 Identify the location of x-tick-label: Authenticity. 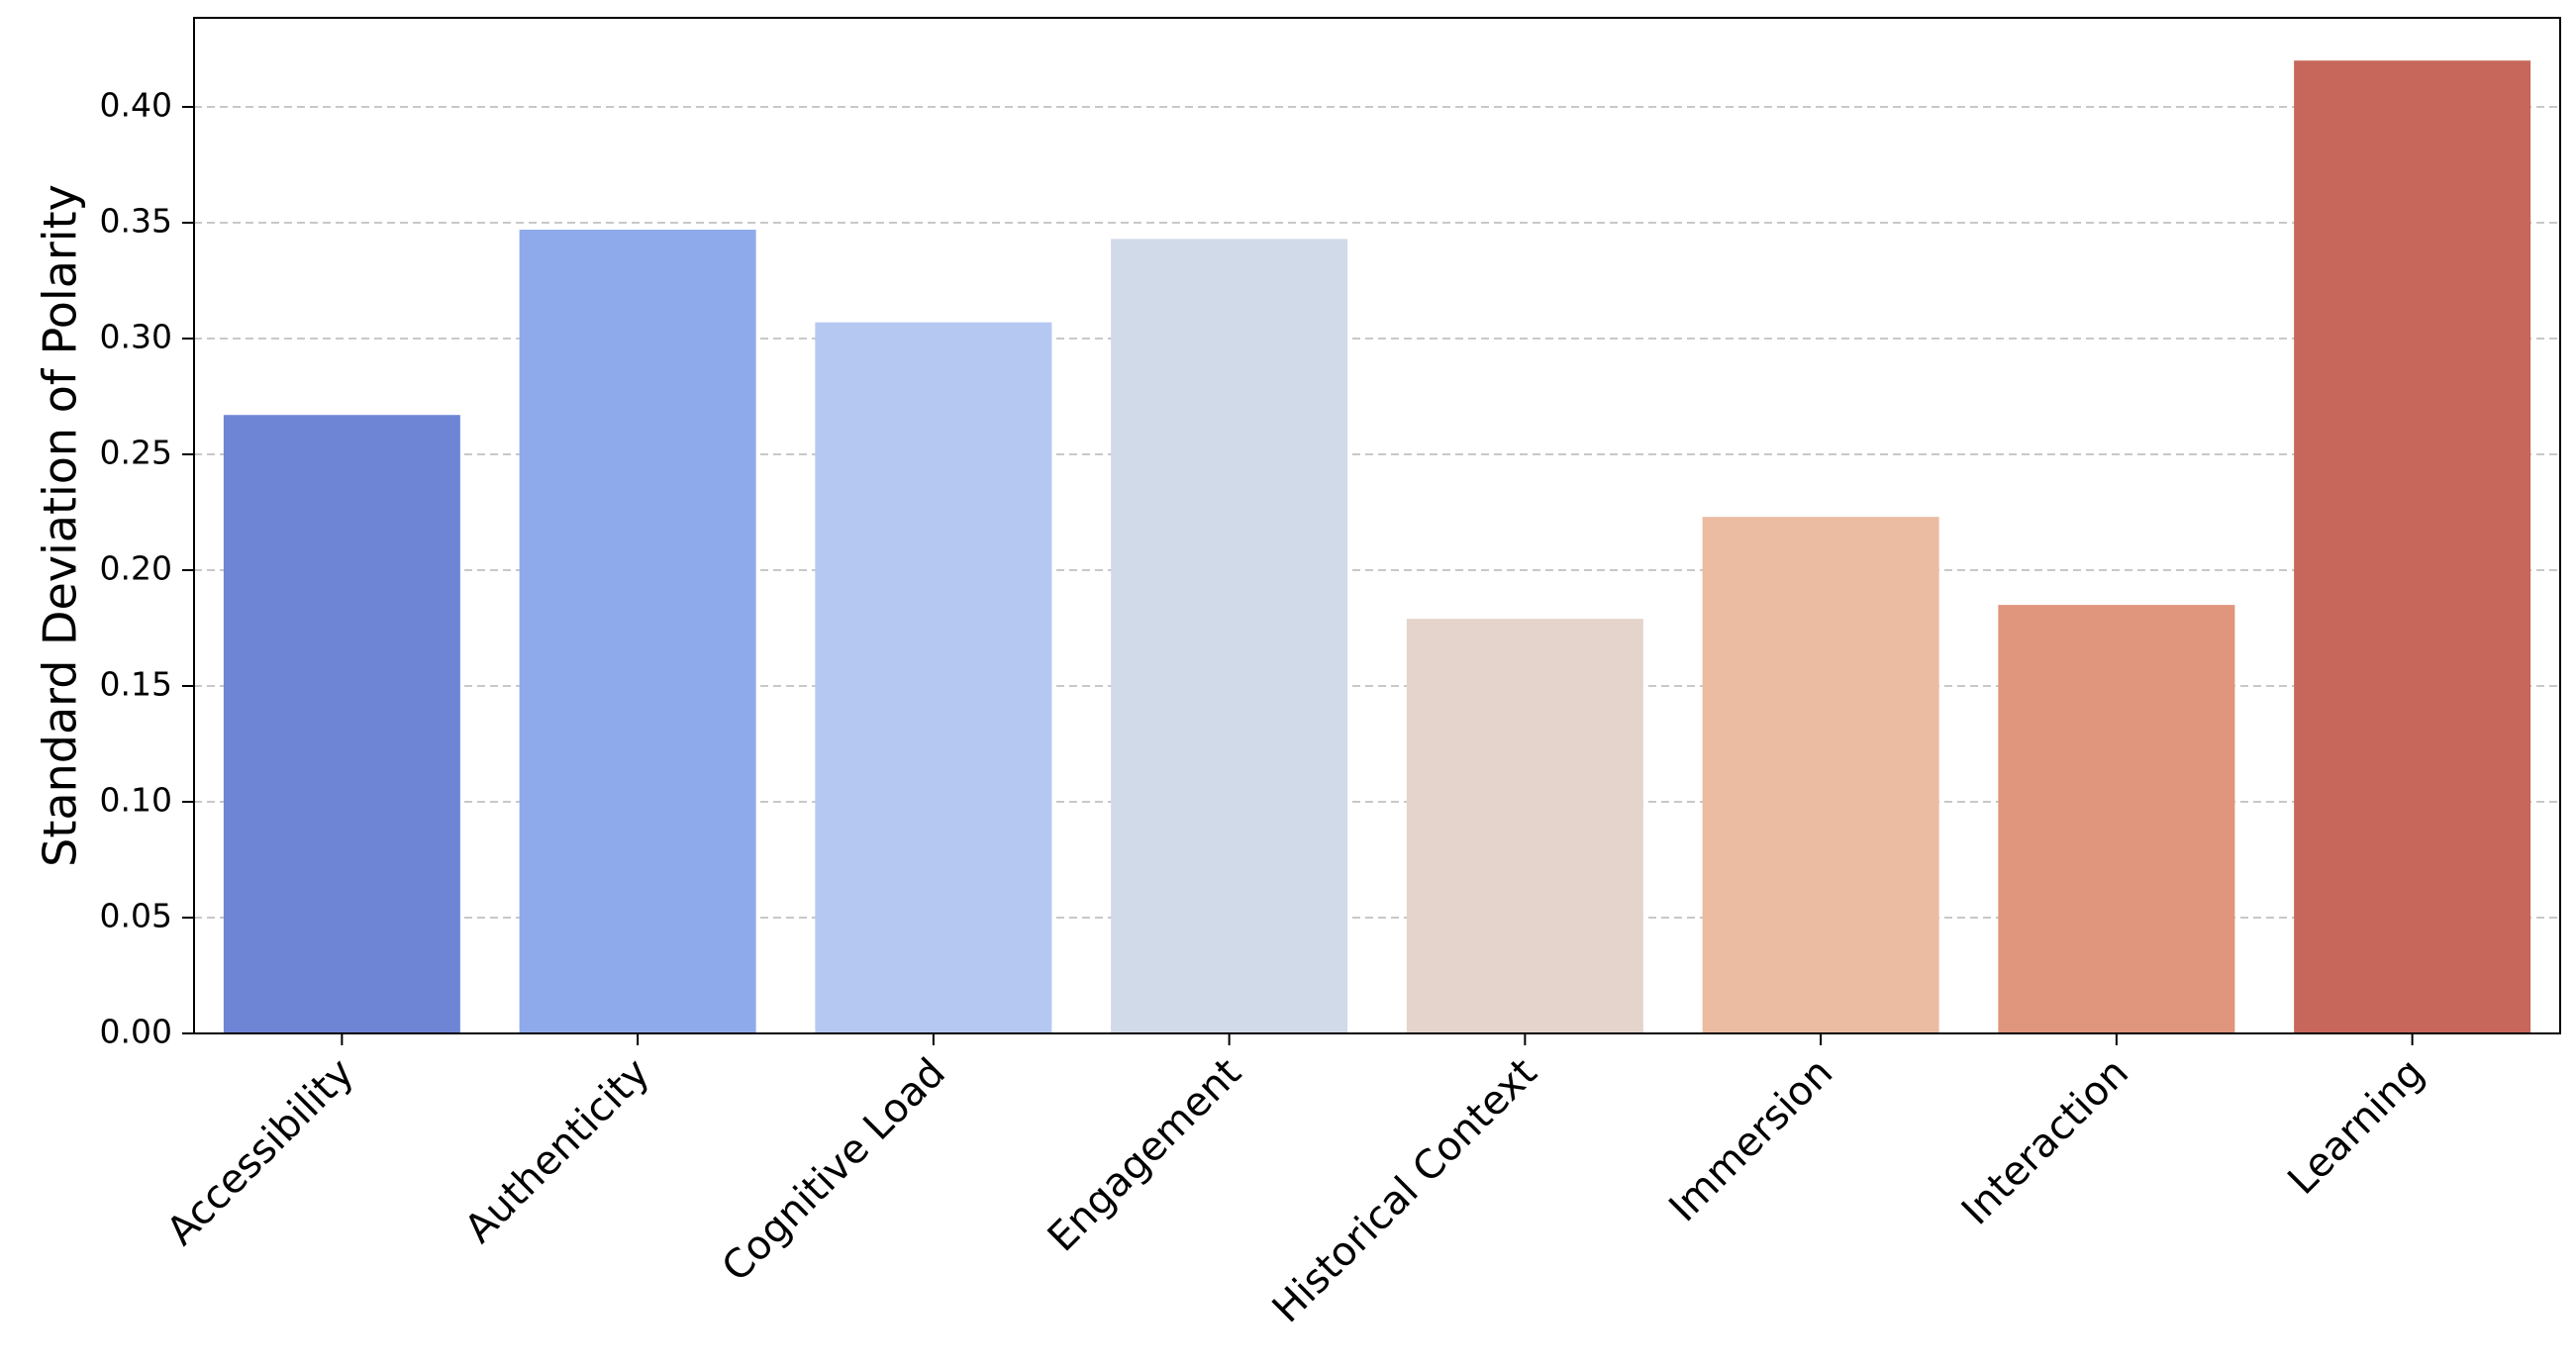
(557, 1151).